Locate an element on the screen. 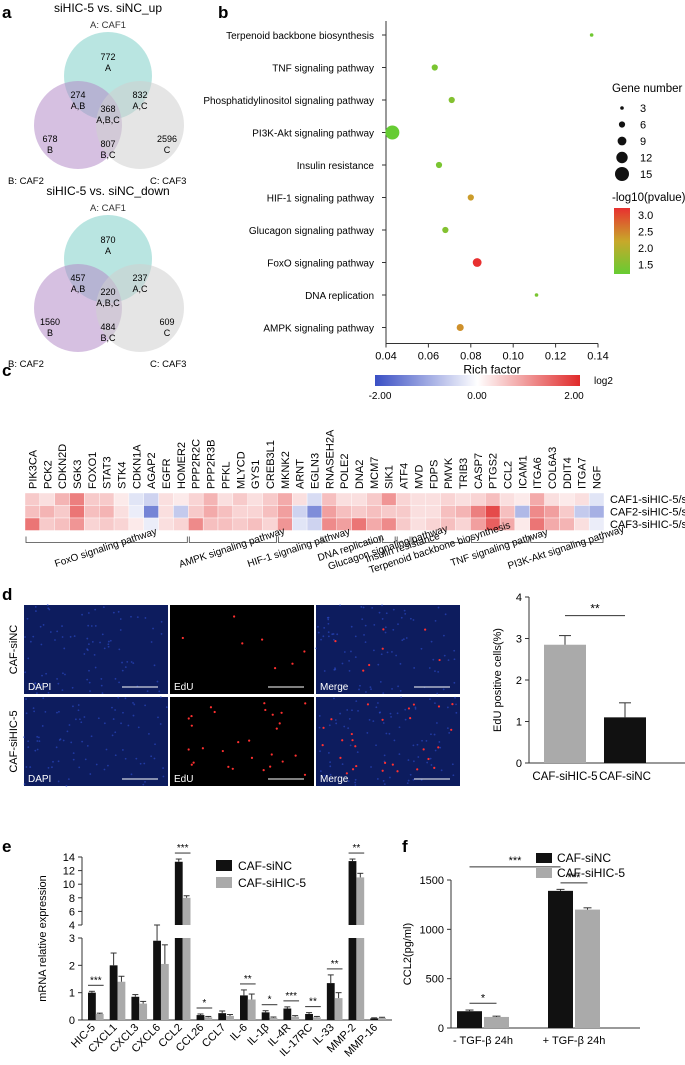 Image resolution: width=685 pixels, height=1065 pixels. channel-label: DAPI is located at coordinates (39, 779).